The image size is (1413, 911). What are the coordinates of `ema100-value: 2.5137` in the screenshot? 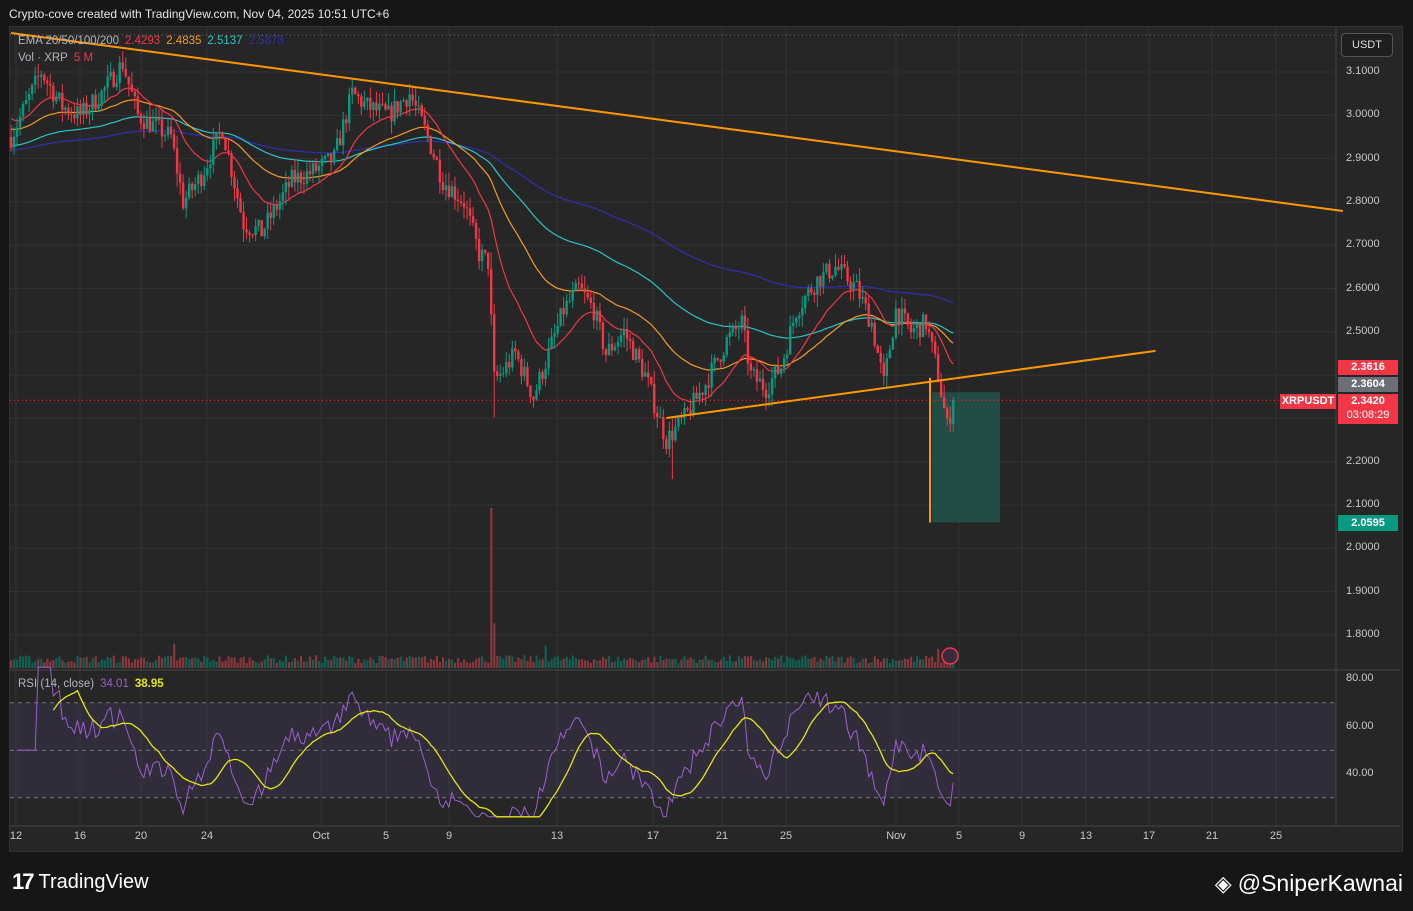 It's located at (225, 41).